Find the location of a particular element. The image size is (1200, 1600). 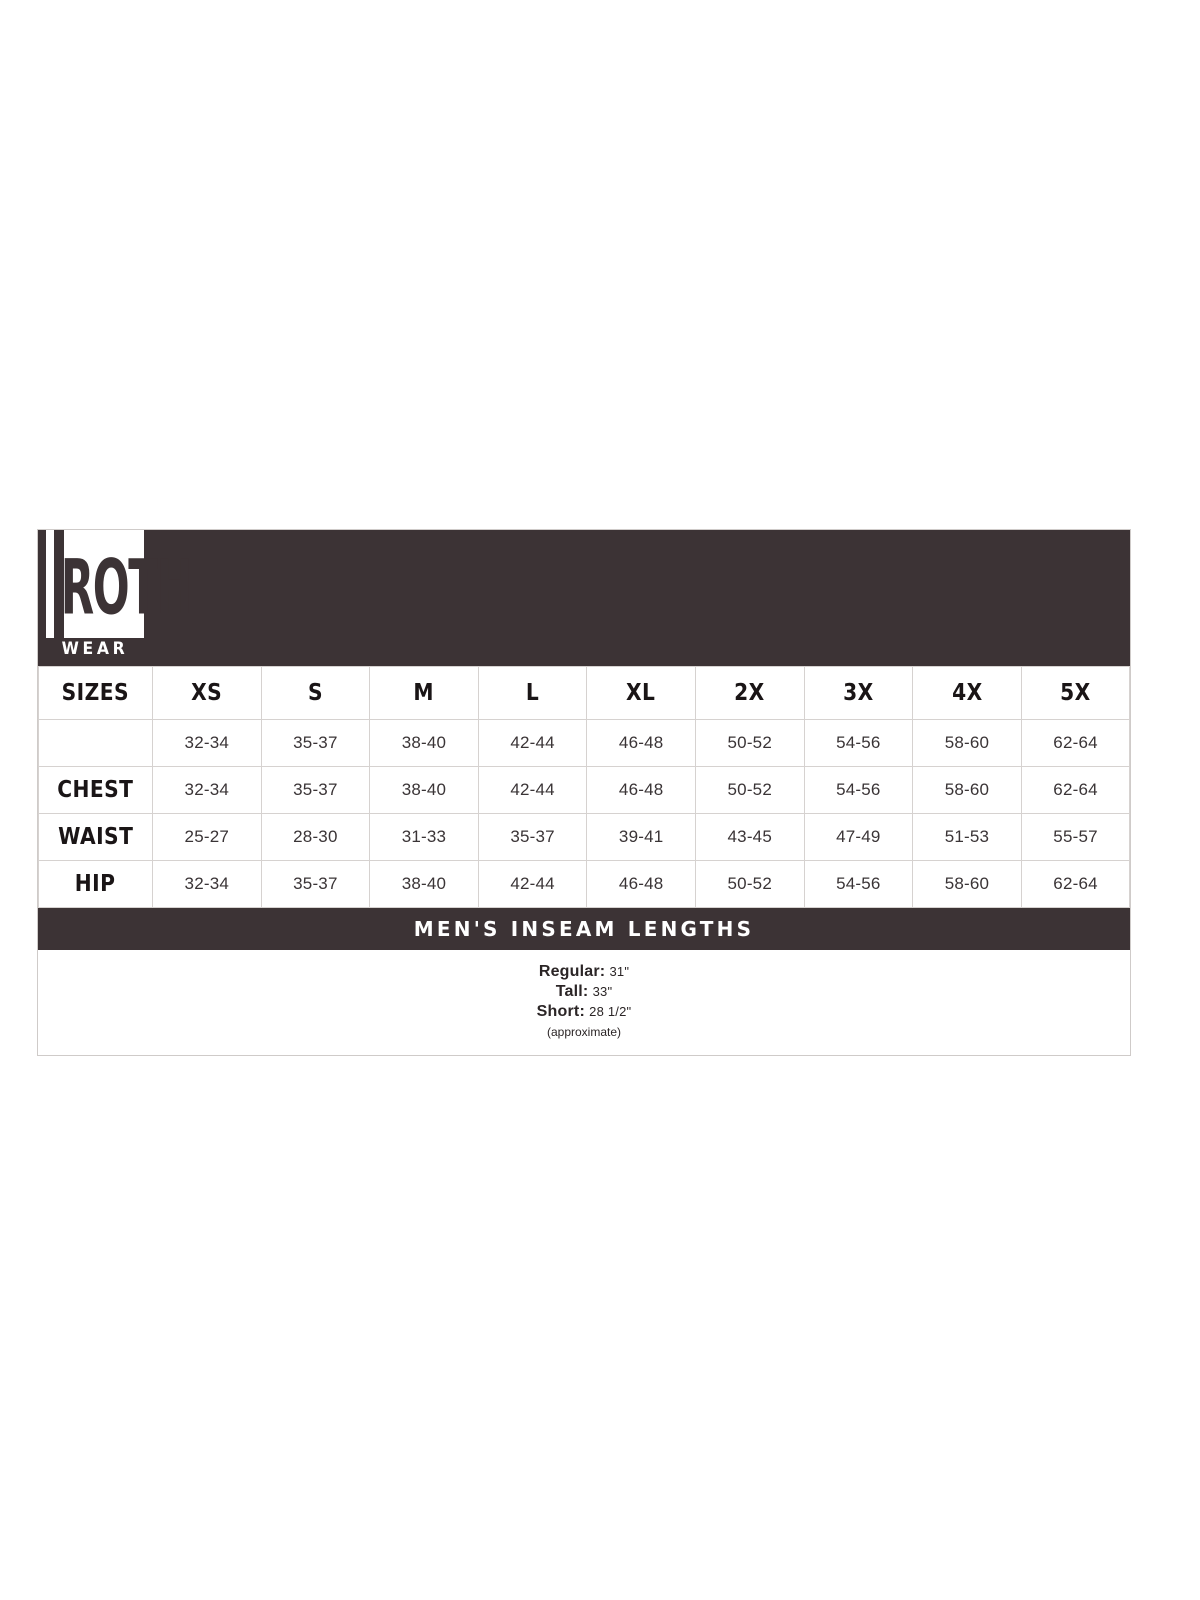

inseam-section-header: MEN'S INSEAM LENGTHS is located at coordinates (584, 929).